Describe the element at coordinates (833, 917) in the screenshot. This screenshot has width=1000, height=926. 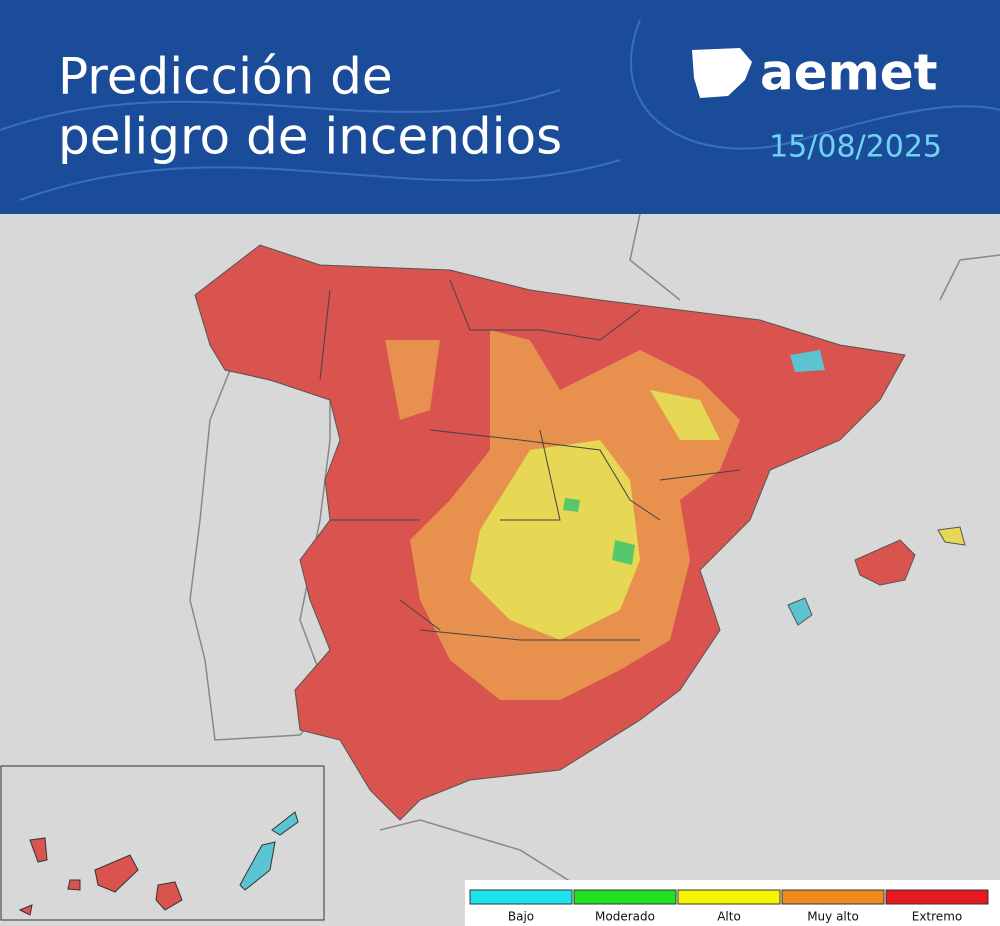
I see `legend-label: Muy alto` at that location.